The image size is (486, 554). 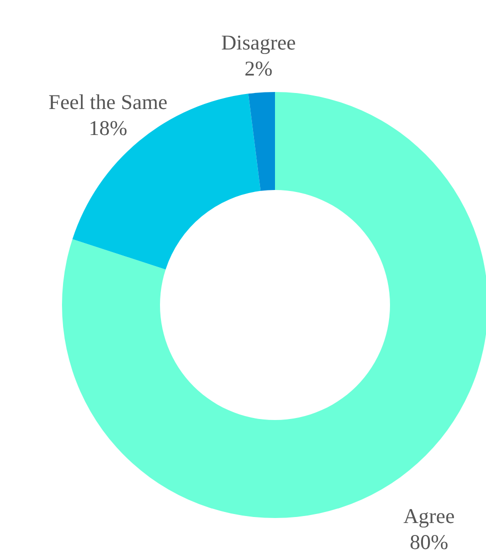 I want to click on slice-label: Feel the Same, so click(x=108, y=102).